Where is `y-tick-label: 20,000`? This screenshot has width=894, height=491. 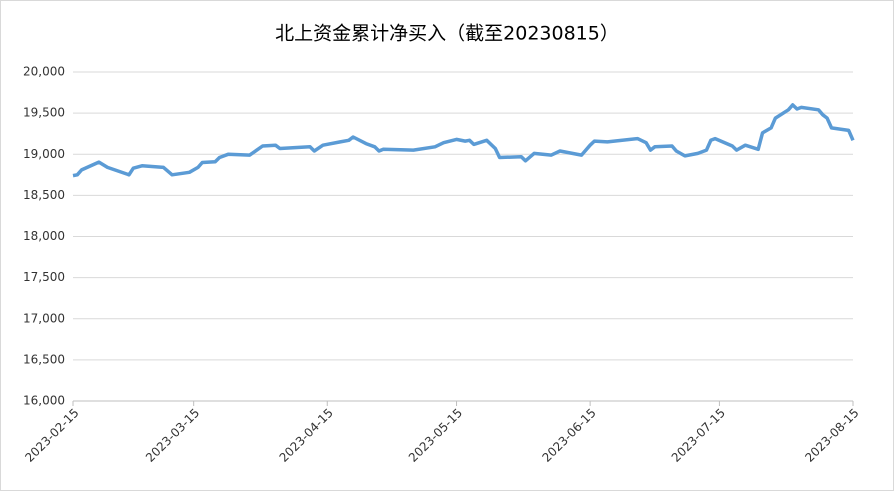 y-tick-label: 20,000 is located at coordinates (44, 72).